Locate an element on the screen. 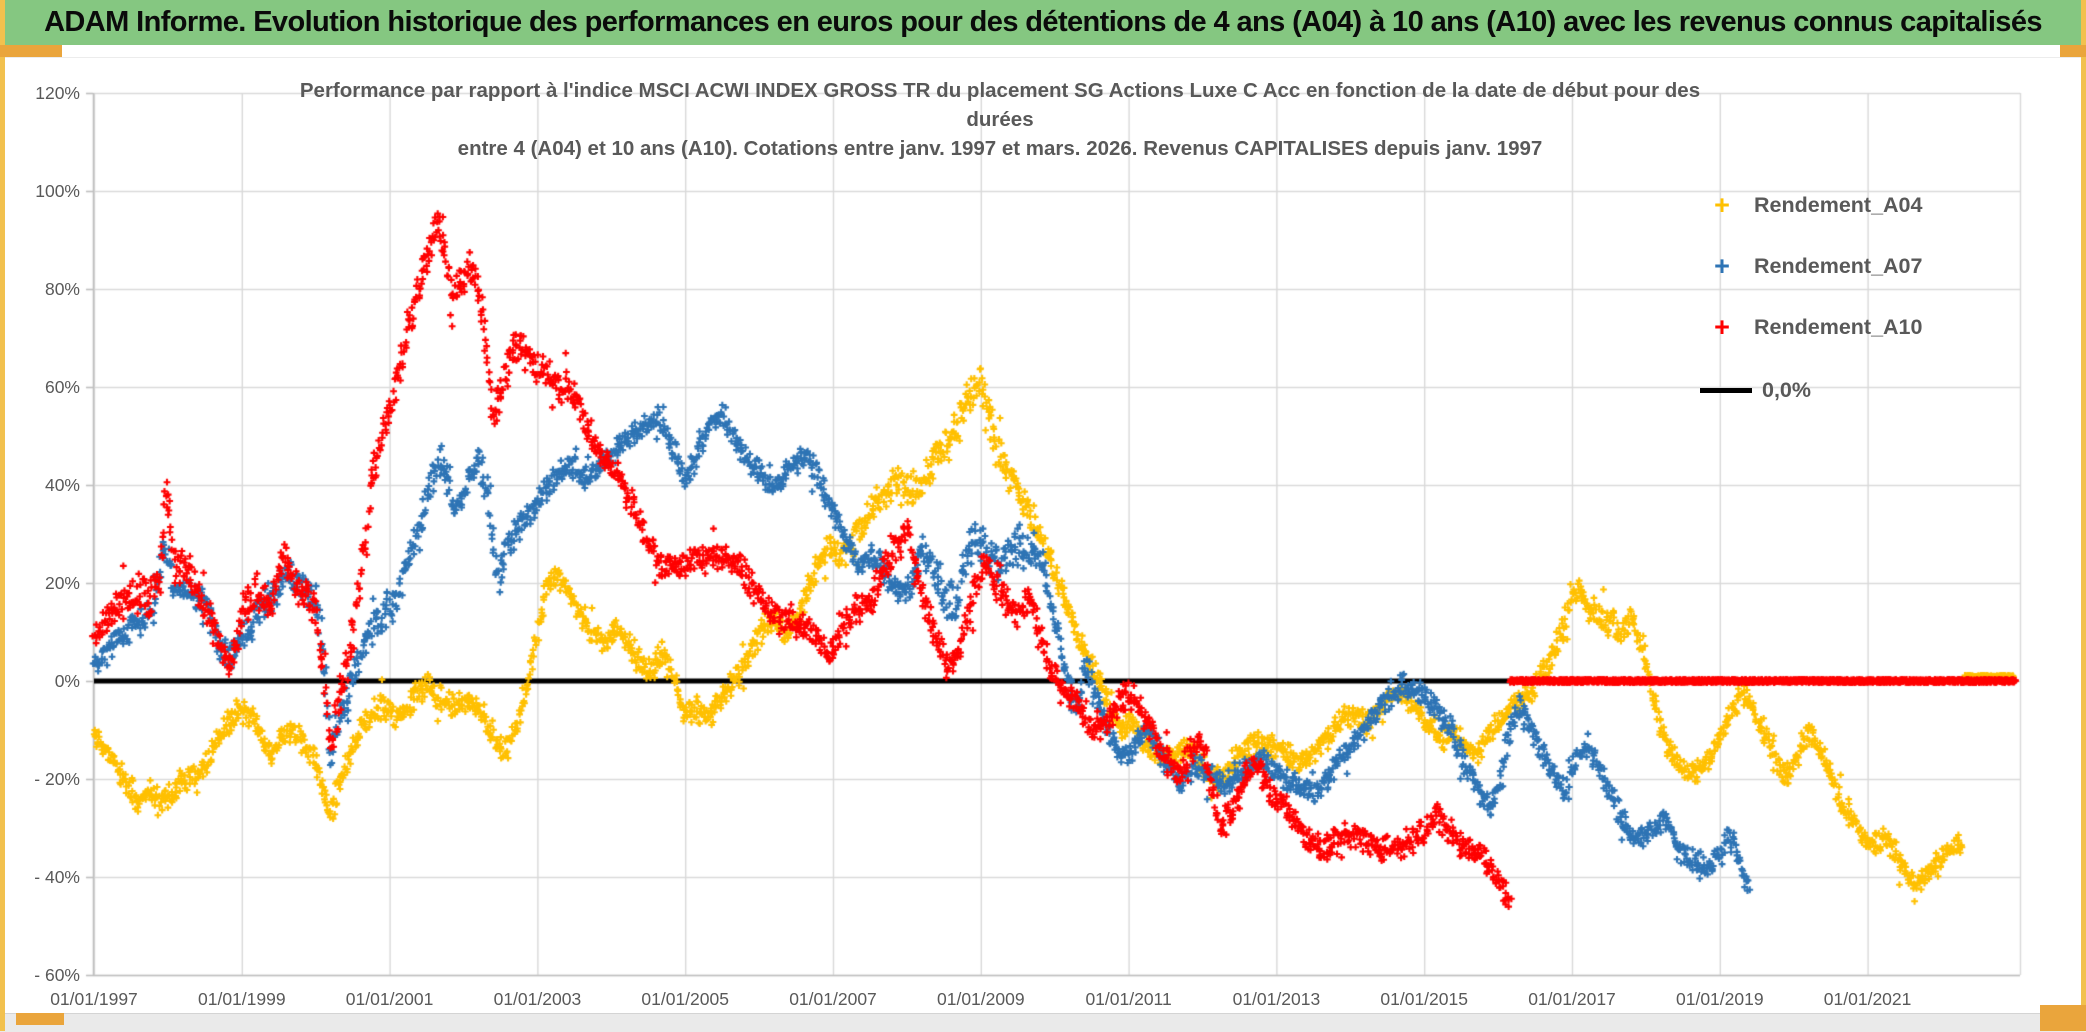  x-tick-label: 01/01/2001 is located at coordinates (389, 999).